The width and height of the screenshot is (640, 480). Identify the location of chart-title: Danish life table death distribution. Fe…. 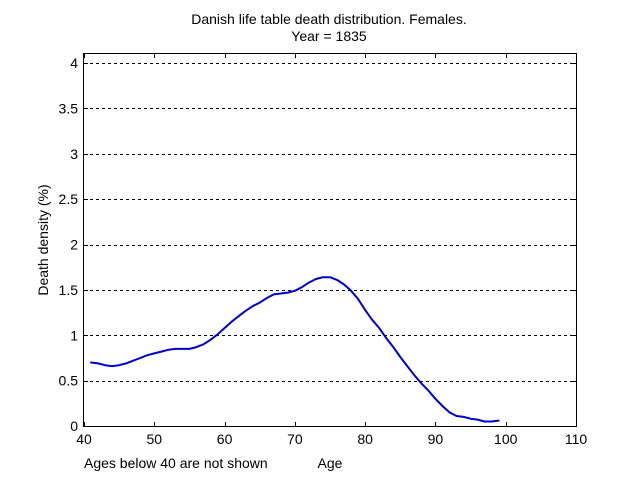
(328, 19).